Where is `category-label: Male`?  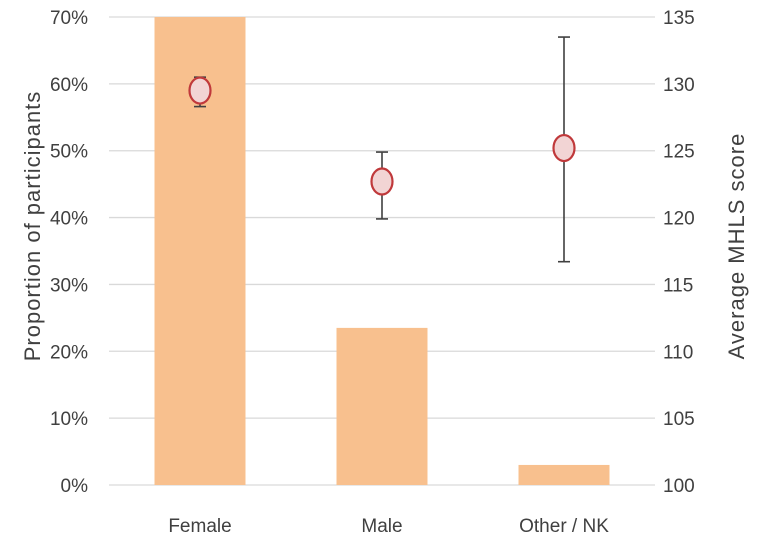 category-label: Male is located at coordinates (381, 526).